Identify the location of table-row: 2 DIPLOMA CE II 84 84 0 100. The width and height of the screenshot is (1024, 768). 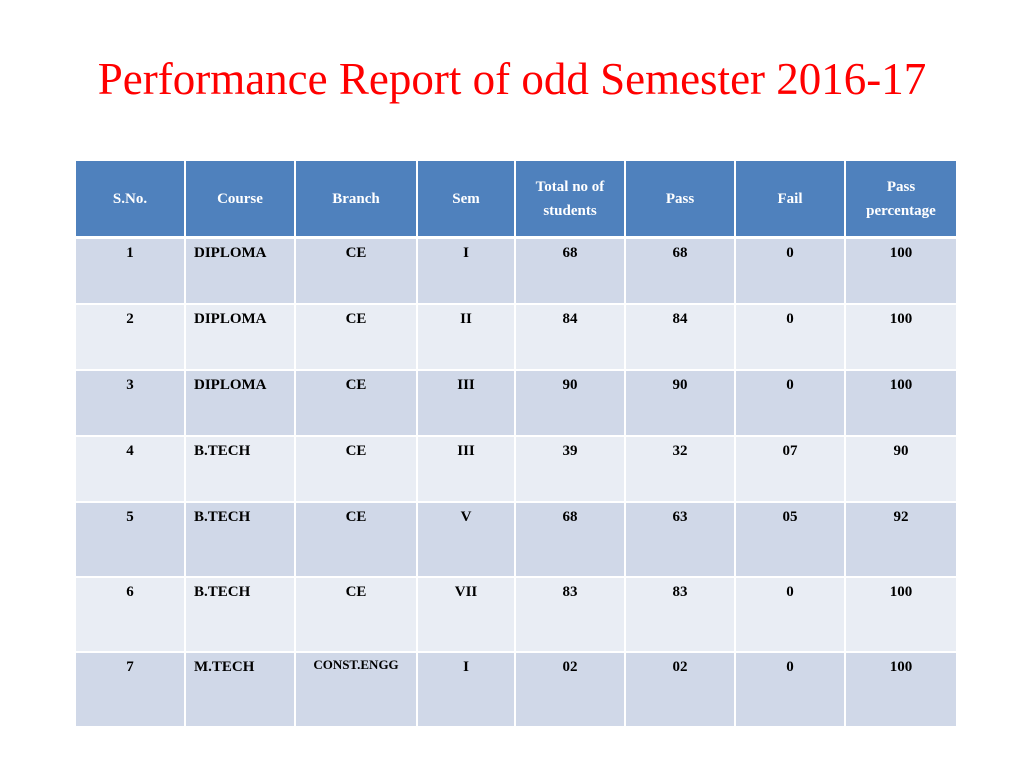
(516, 338).